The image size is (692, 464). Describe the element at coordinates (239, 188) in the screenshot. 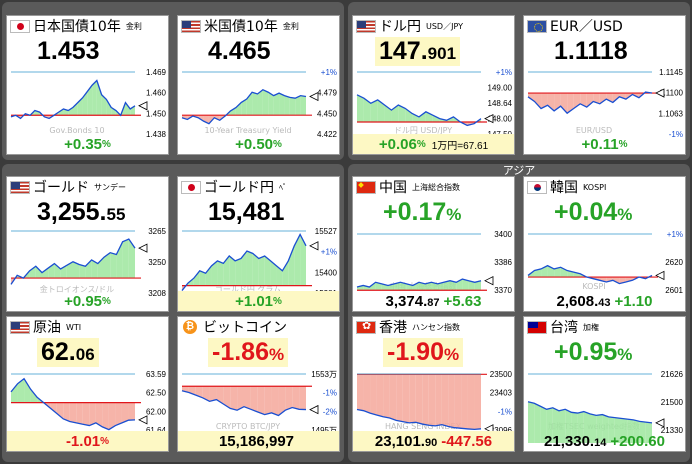

I see `card-title: ゴールド円` at that location.